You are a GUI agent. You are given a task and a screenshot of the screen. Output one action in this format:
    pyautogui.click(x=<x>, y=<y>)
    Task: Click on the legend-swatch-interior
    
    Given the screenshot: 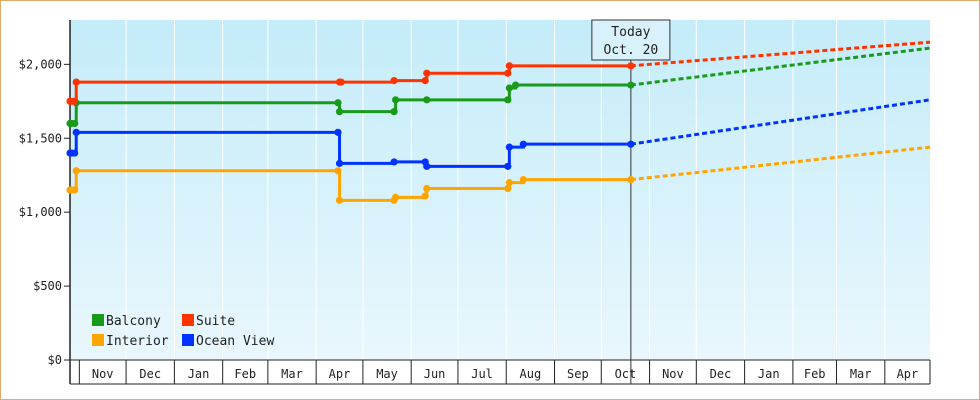 What is the action you would take?
    pyautogui.click(x=98, y=340)
    